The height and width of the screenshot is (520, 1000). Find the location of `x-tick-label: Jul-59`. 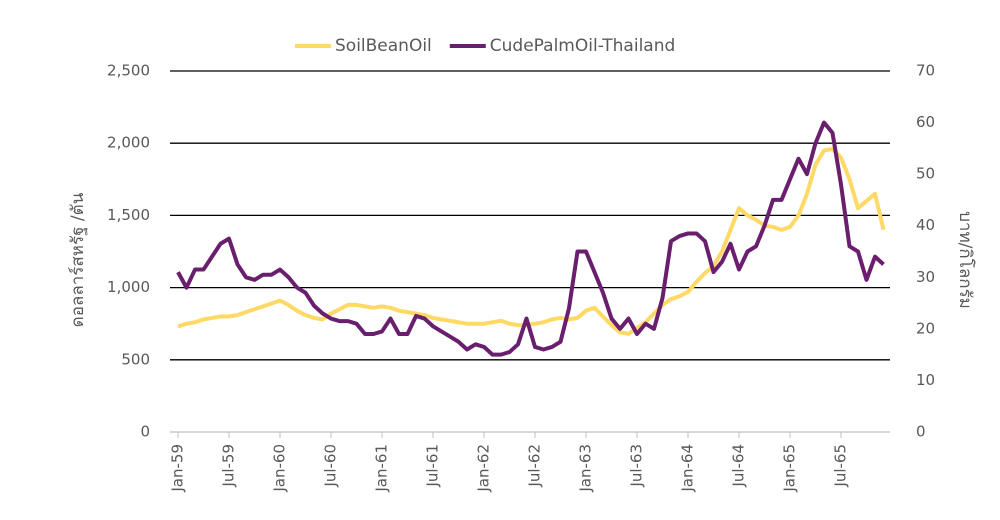

x-tick-label: Jul-59 is located at coordinates (229, 466).